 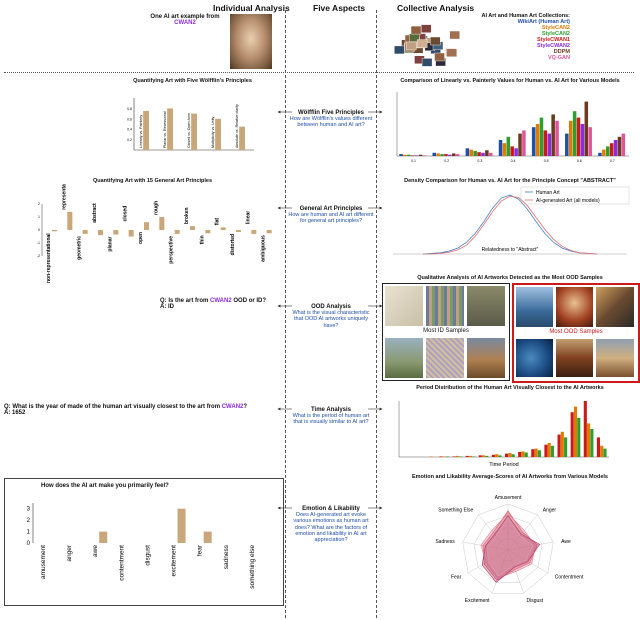 I want to click on general-xtick: ambiguous, so click(x=264, y=248).